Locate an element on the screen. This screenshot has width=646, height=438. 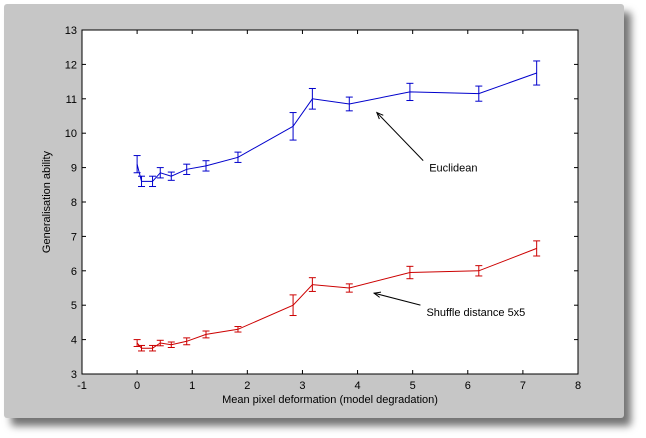
annotation-label: Shuffle distance 5x5 is located at coordinates (475, 313).